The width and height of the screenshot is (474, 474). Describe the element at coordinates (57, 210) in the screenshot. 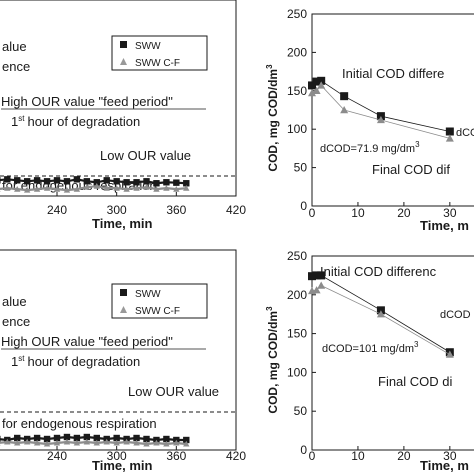

I see `x-tick-label: 240` at that location.